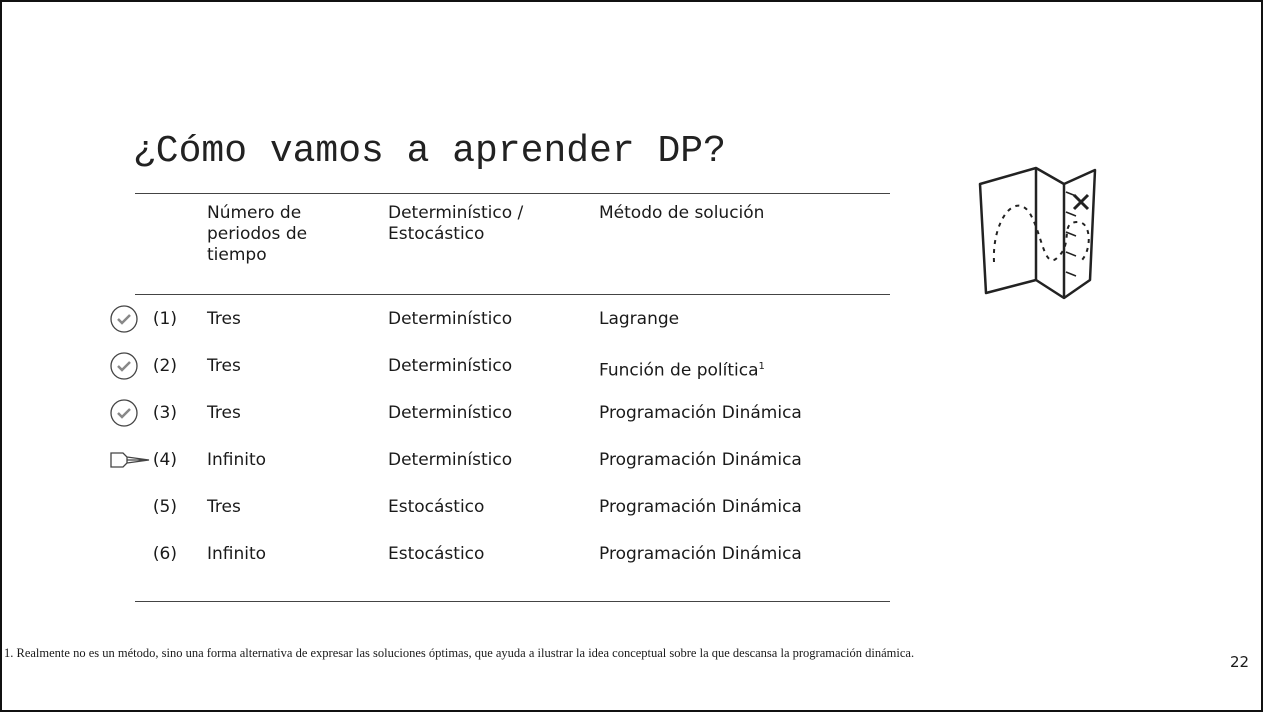  What do you see at coordinates (682, 213) in the screenshot?
I see `header-cell: Método de solución` at bounding box center [682, 213].